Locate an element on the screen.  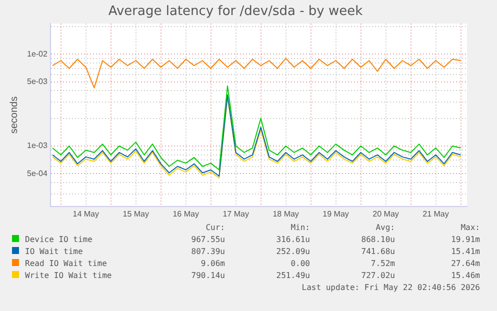
text: 727.02u is located at coordinates (377, 275).